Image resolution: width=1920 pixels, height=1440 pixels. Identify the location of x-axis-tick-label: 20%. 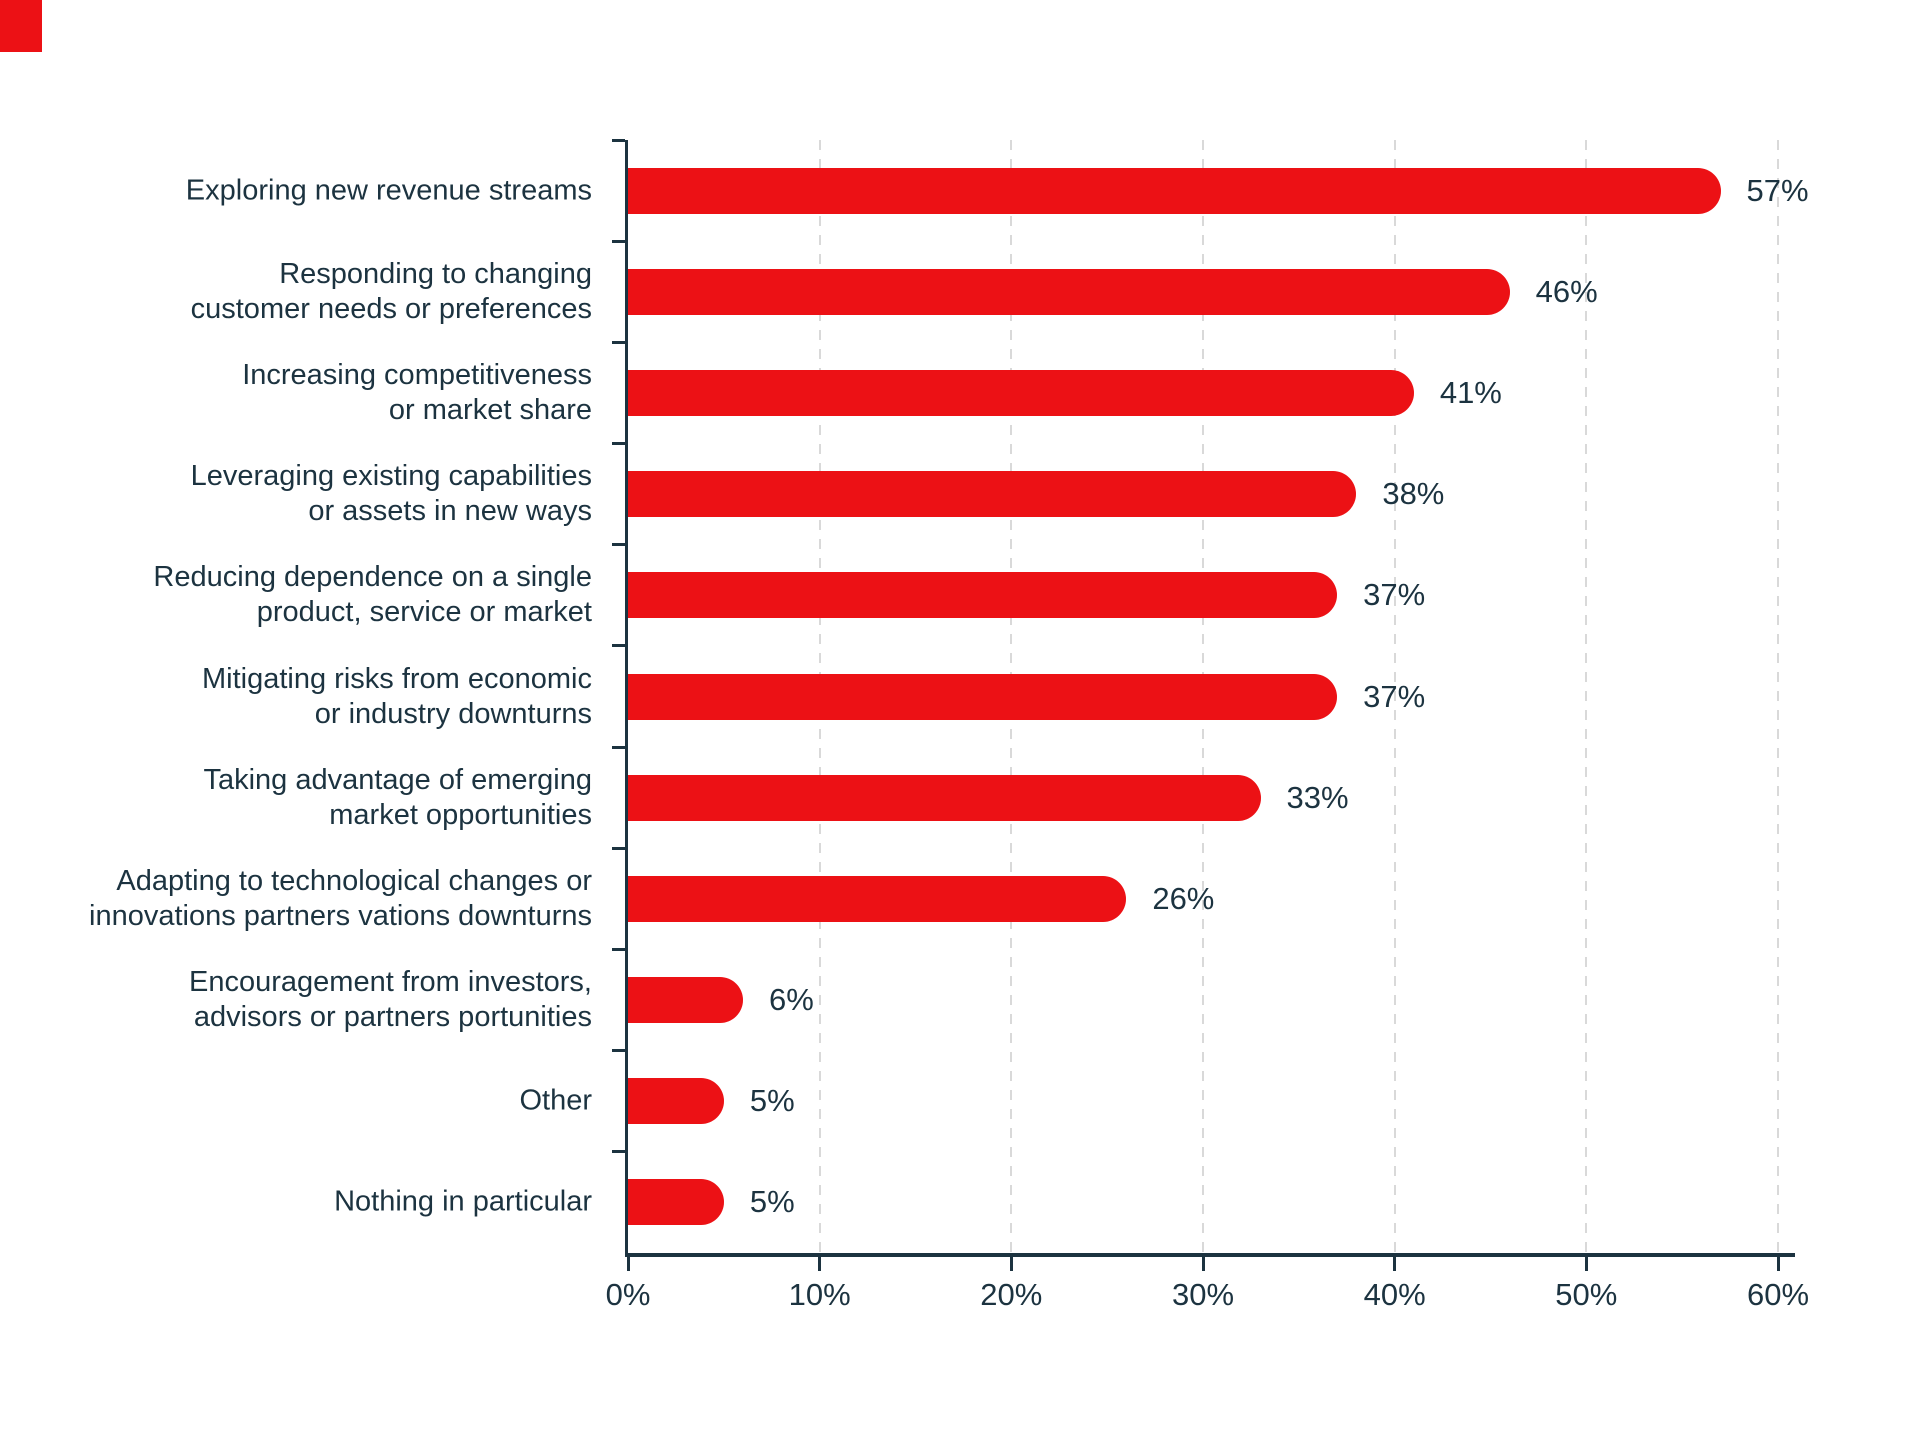
(1011, 1294).